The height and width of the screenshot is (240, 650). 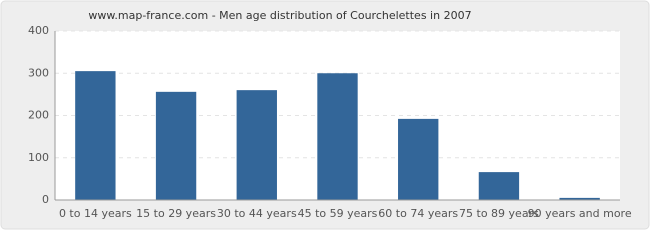 I want to click on y-tick-label: 0, so click(x=45, y=199).